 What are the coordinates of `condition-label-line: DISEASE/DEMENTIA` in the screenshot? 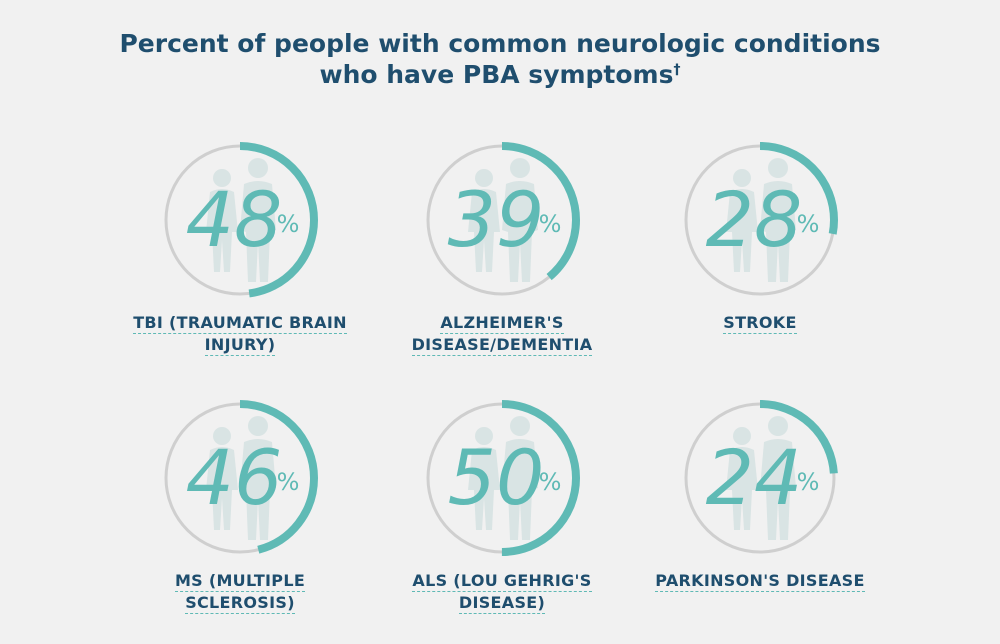 It's located at (502, 345).